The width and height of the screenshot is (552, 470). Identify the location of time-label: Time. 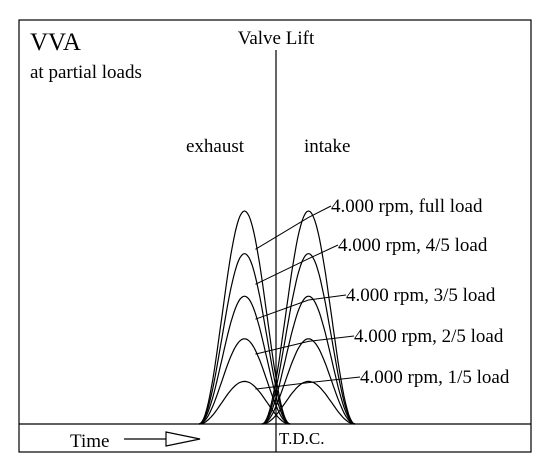
(89, 441).